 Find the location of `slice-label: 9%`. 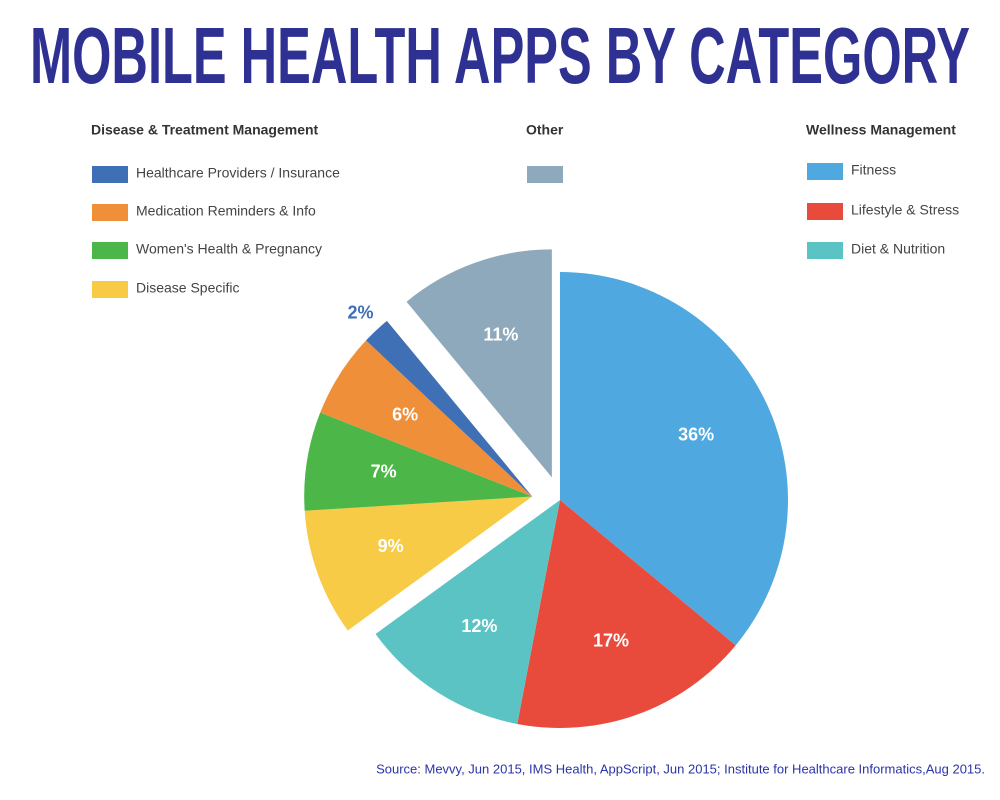

slice-label: 9% is located at coordinates (391, 546).